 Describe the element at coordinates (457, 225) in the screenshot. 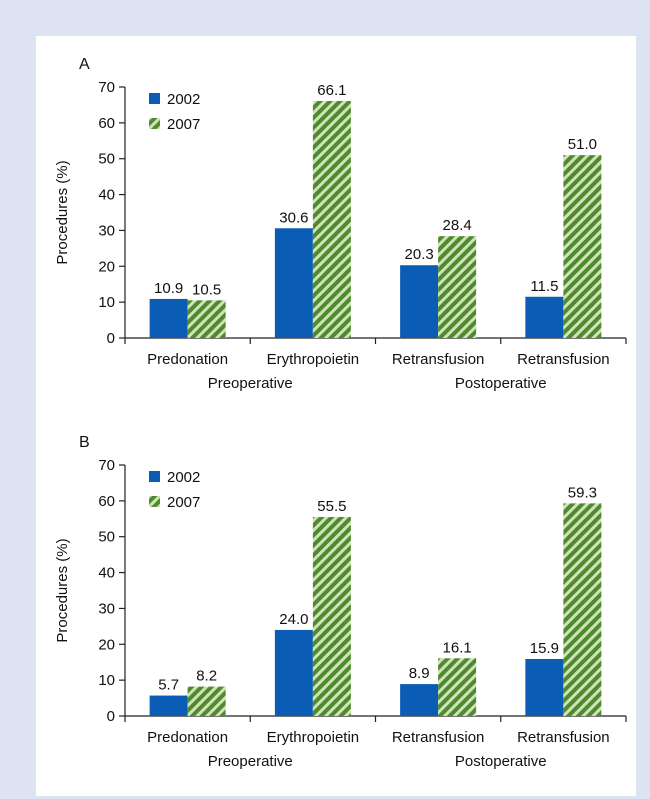

I see `data-label-2007-3: 28.4` at that location.